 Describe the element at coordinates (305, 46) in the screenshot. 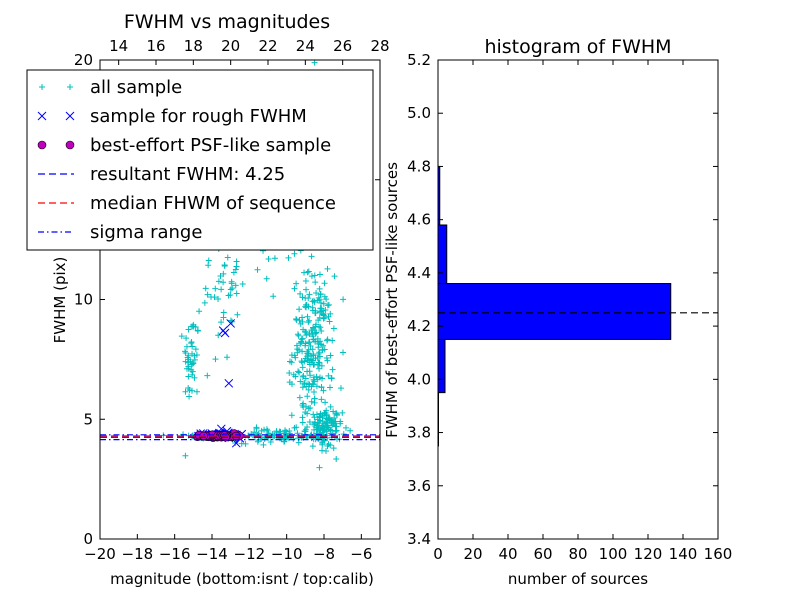

I see `top-tick-label: 24` at that location.